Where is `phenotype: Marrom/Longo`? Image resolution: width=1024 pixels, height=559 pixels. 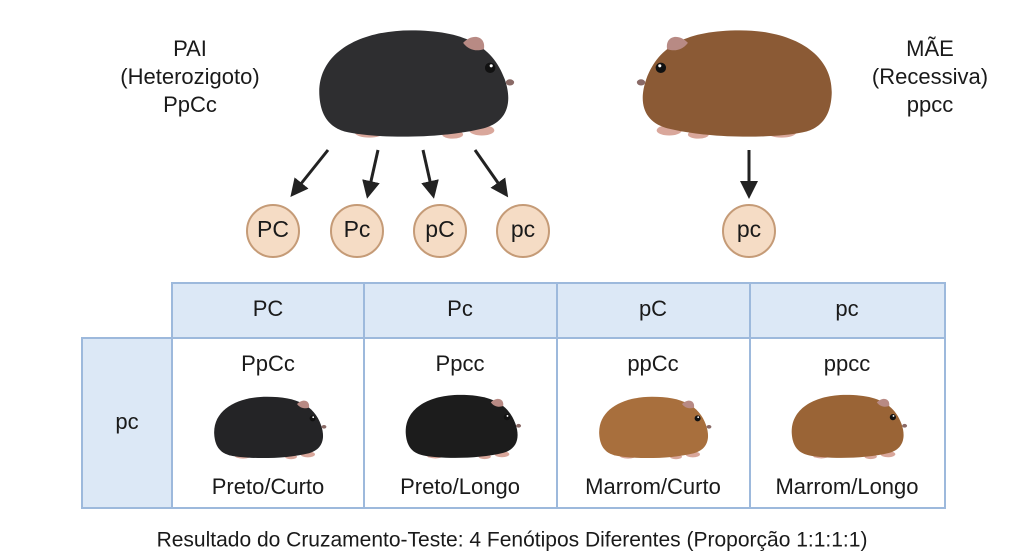
phenotype: Marrom/Longo is located at coordinates (846, 486).